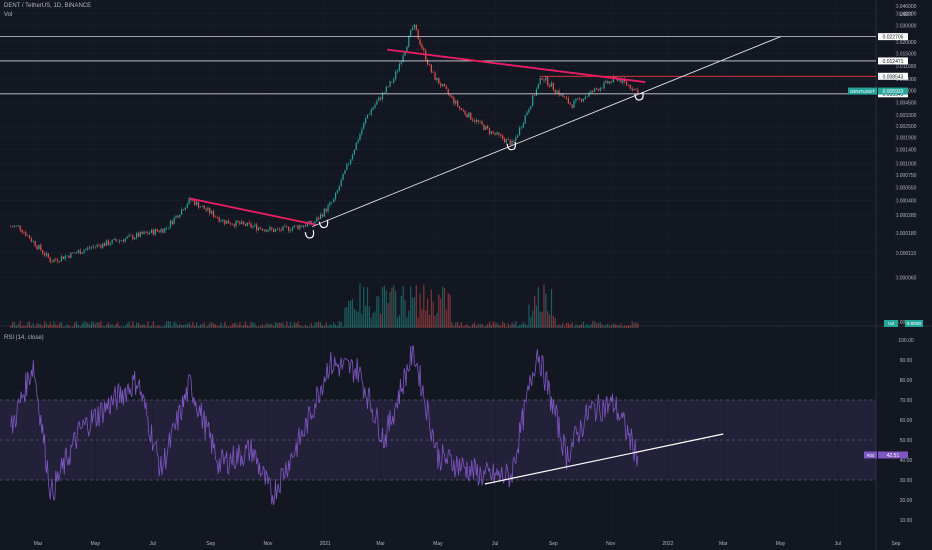  Describe the element at coordinates (906, 481) in the screenshot. I see `rsi-tick-label: 30.00` at that location.